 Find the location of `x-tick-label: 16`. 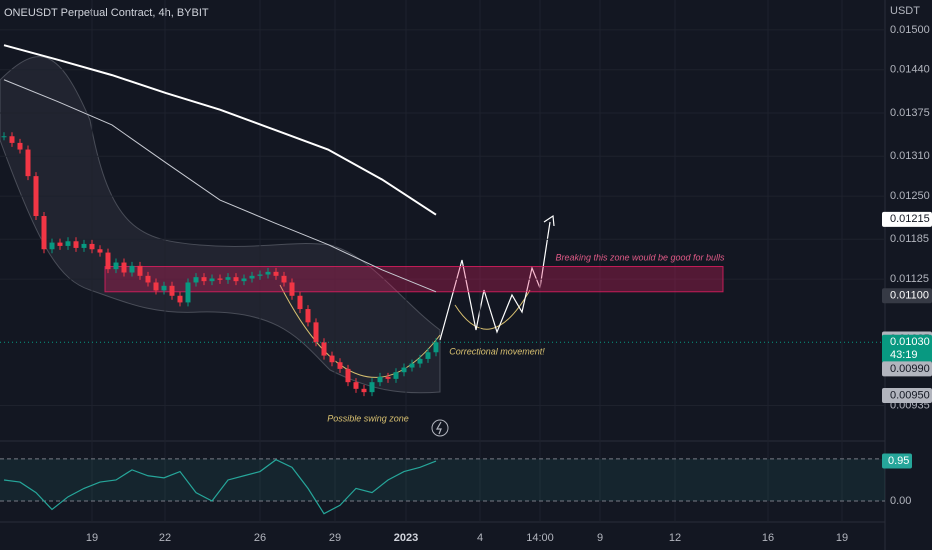

x-tick-label: 16 is located at coordinates (768, 538).